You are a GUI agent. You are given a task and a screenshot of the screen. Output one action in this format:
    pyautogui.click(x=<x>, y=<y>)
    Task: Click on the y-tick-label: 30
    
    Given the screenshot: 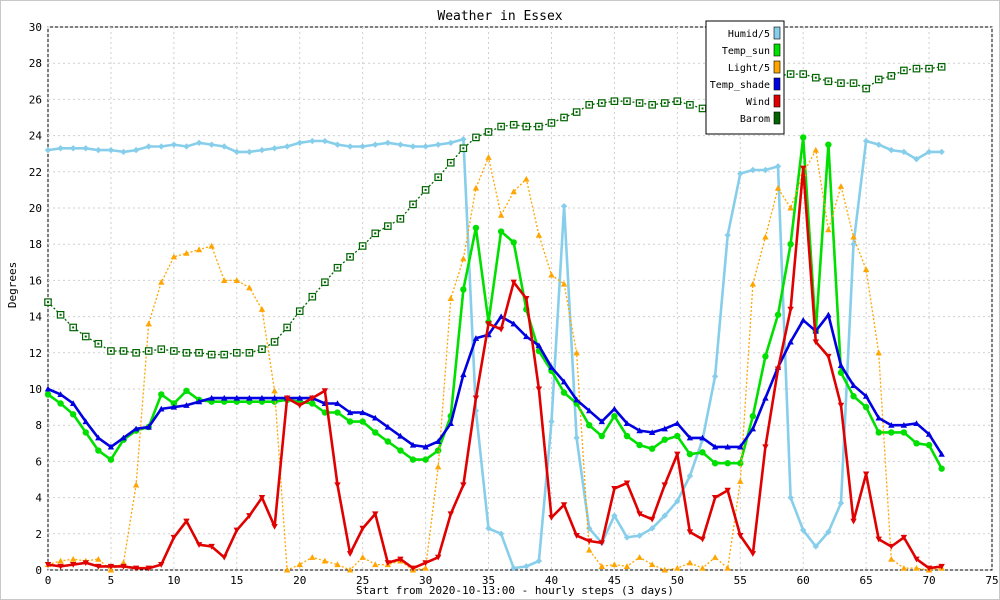 What is the action you would take?
    pyautogui.click(x=35, y=27)
    